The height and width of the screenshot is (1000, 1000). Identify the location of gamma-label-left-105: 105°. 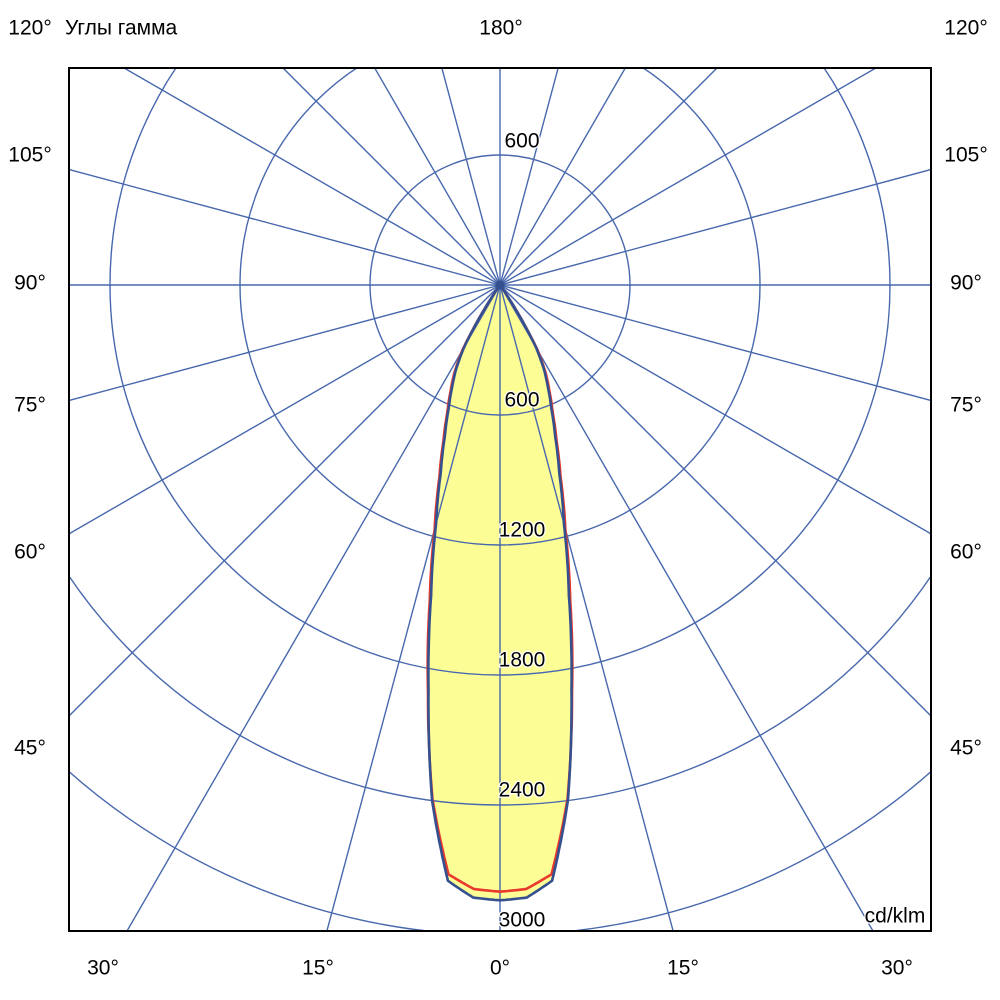
(30, 155).